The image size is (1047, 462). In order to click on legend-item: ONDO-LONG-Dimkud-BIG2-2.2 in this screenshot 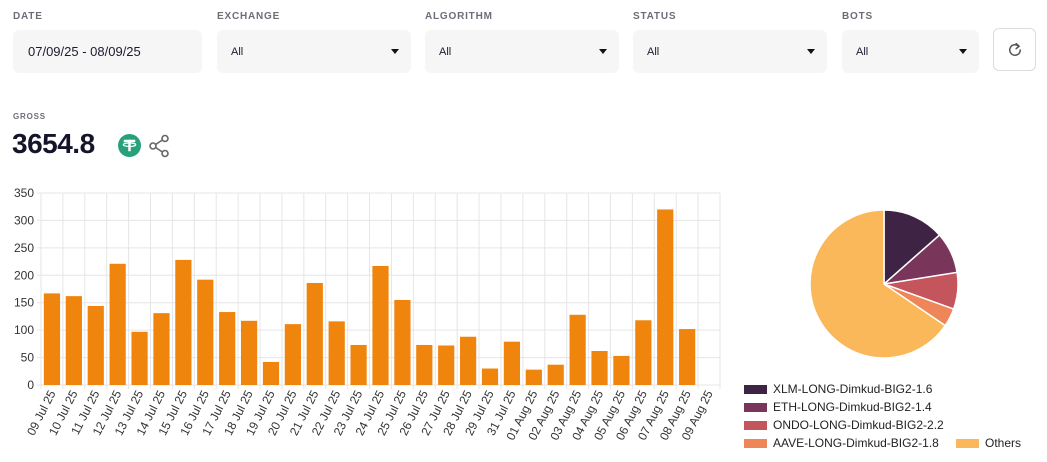, I will do `click(844, 425)`.